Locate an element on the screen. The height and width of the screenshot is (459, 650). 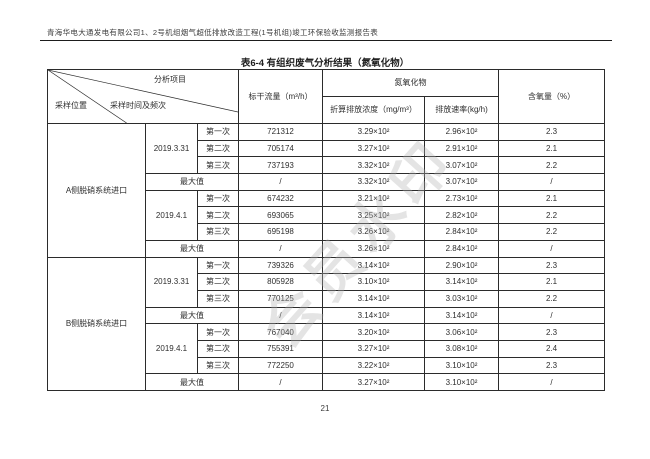
cell-flow: 695198 is located at coordinates (281, 232).